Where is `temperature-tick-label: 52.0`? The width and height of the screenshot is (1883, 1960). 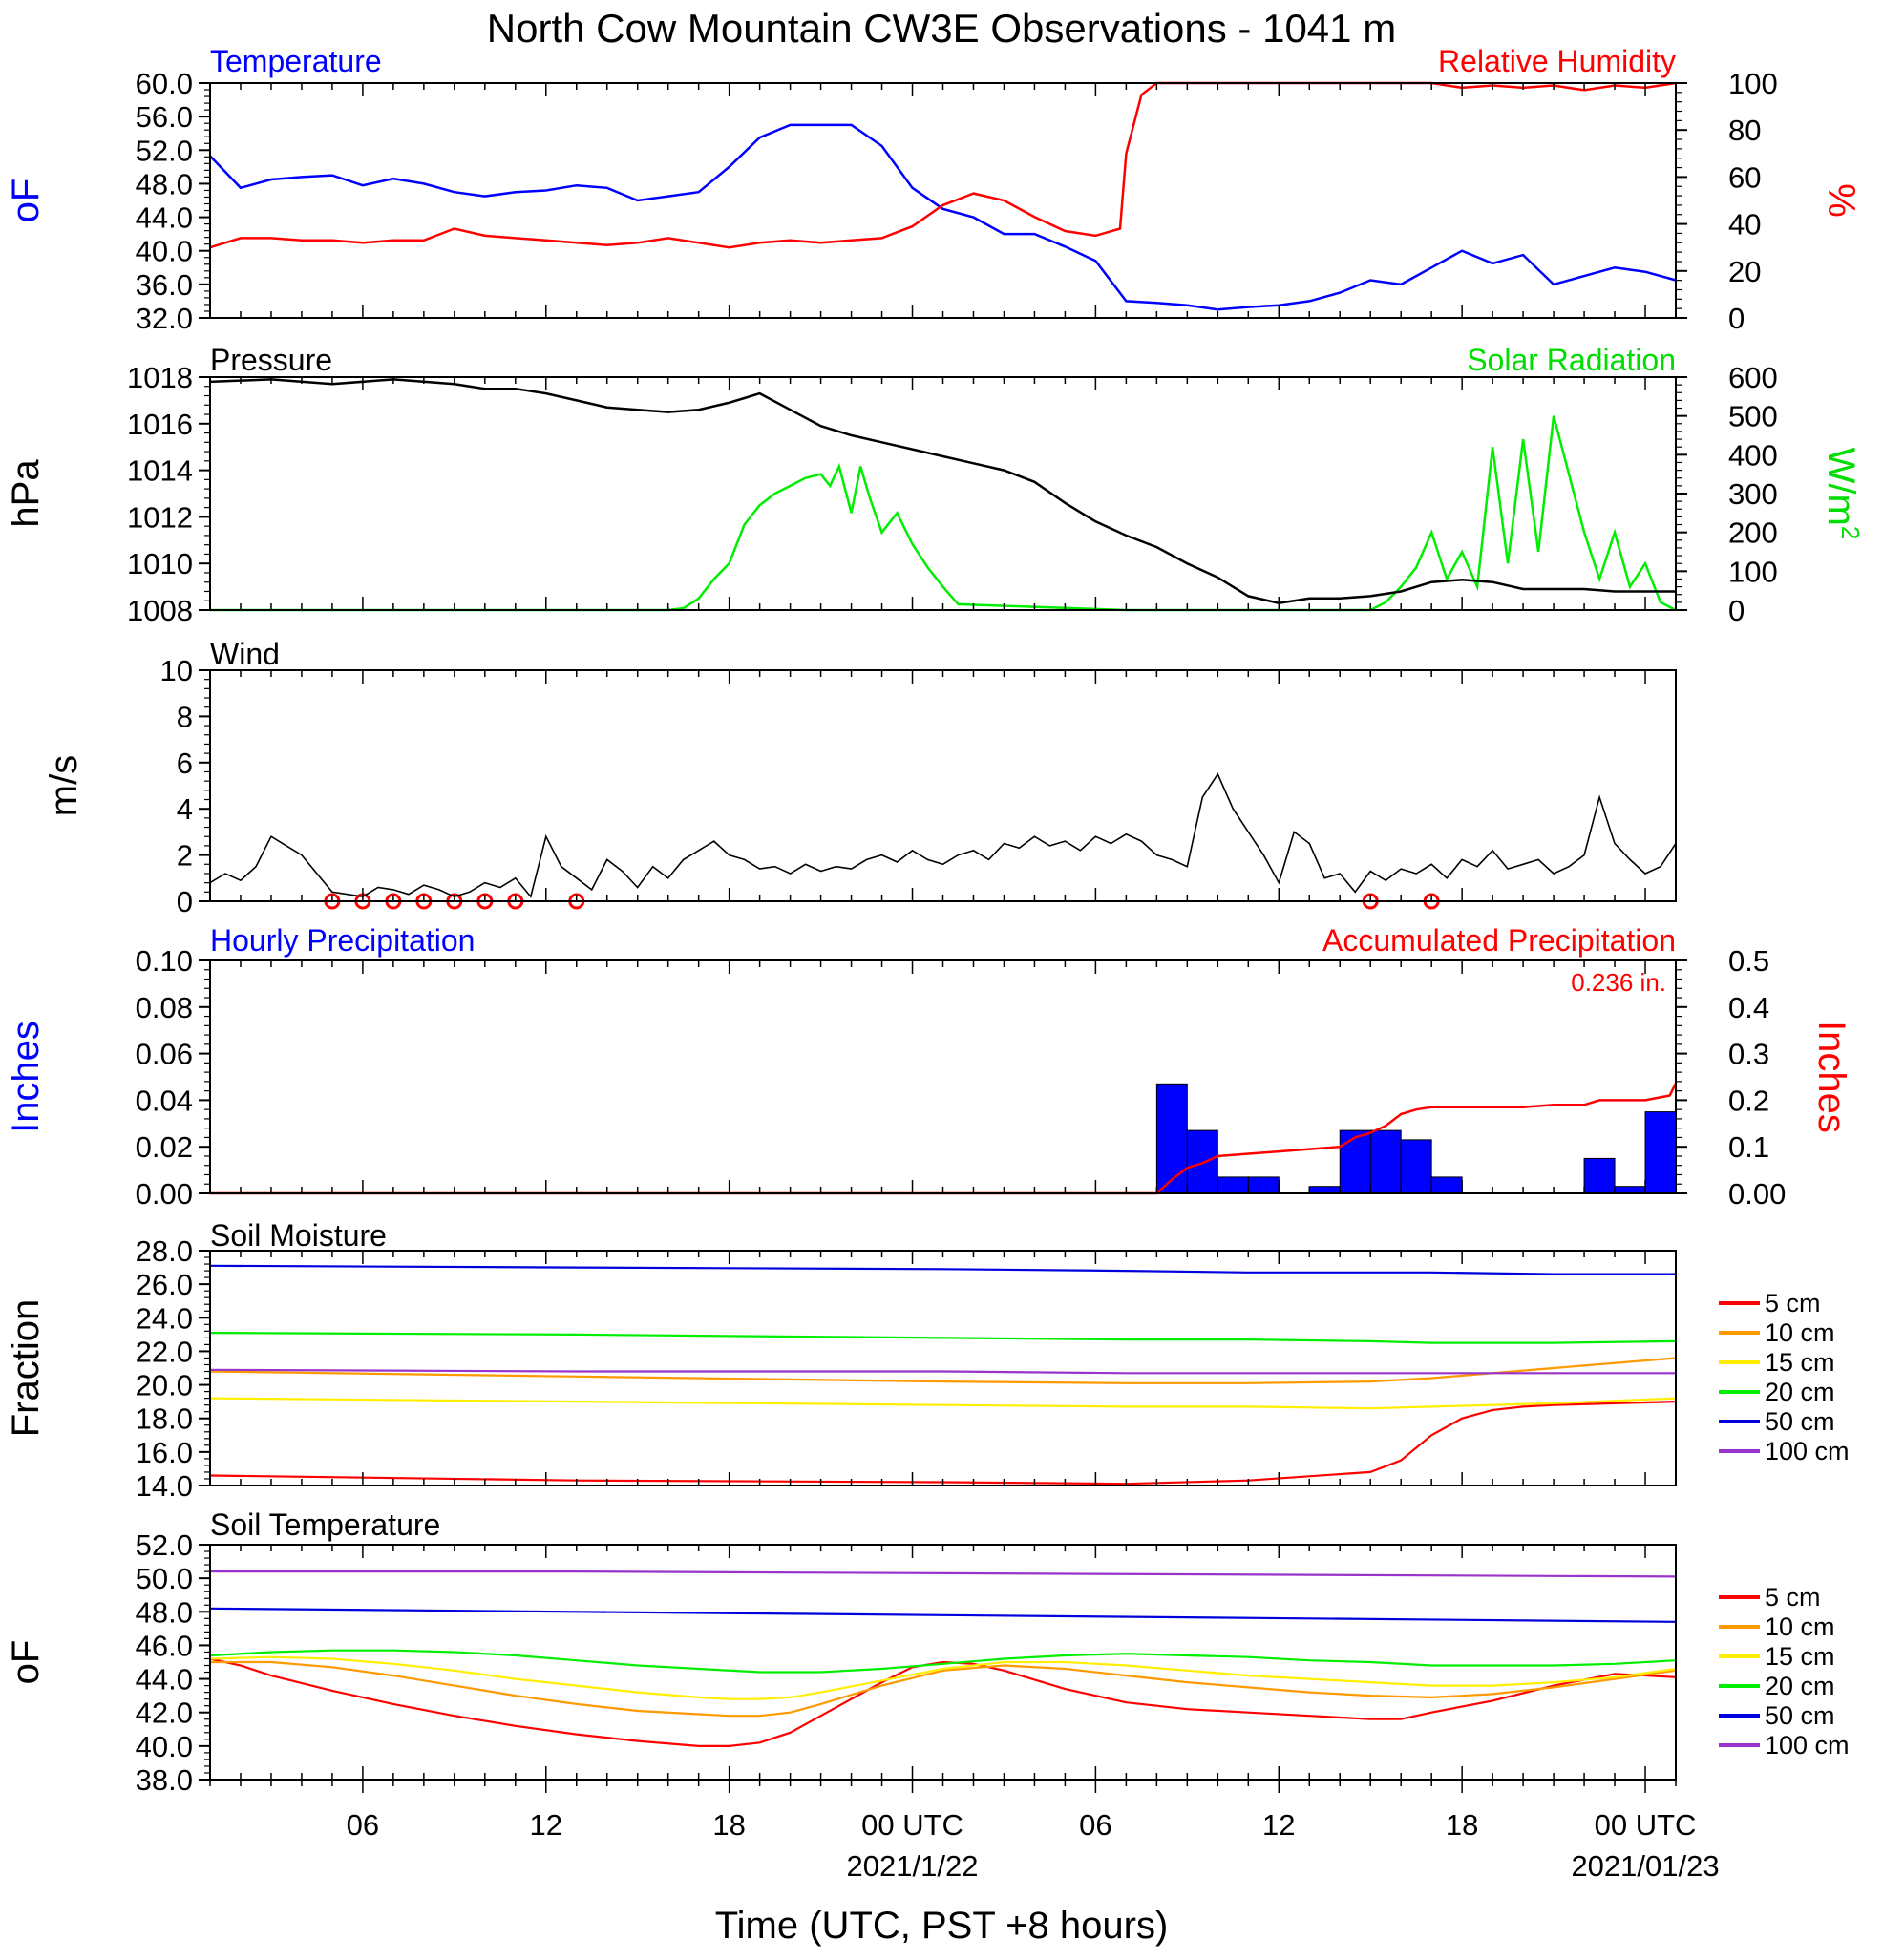
temperature-tick-label: 52.0 is located at coordinates (164, 150).